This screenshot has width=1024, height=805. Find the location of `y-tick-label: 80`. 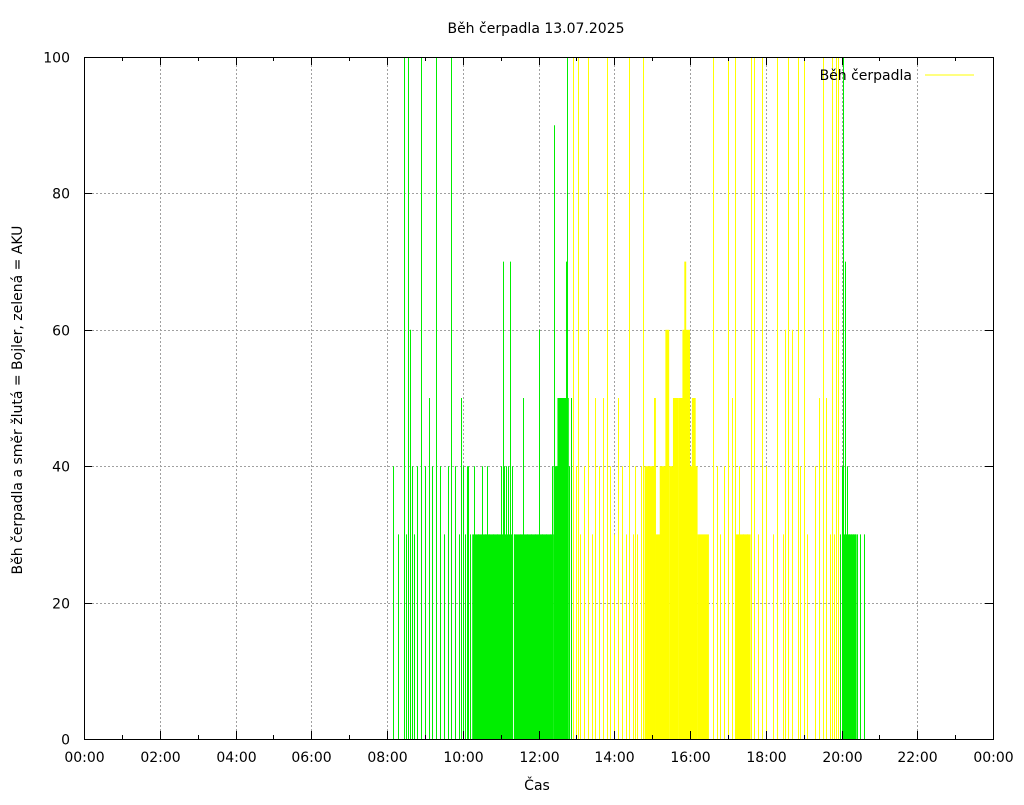

y-tick-label: 80 is located at coordinates (61, 195).